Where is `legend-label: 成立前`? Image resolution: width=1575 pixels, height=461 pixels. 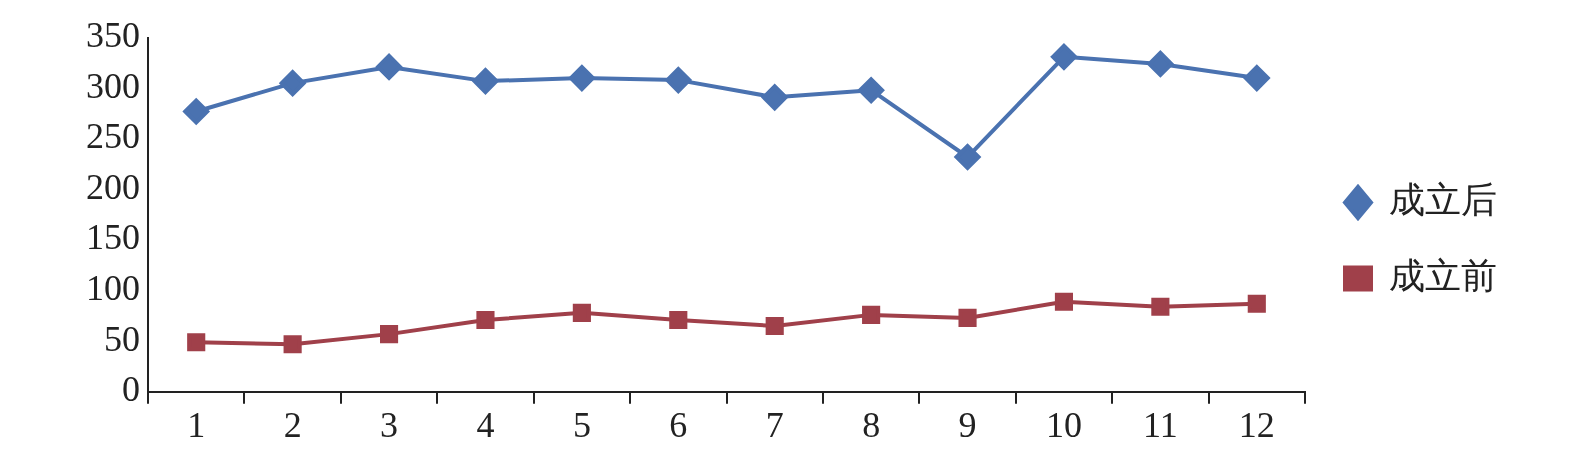
legend-label: 成立前 is located at coordinates (1443, 275).